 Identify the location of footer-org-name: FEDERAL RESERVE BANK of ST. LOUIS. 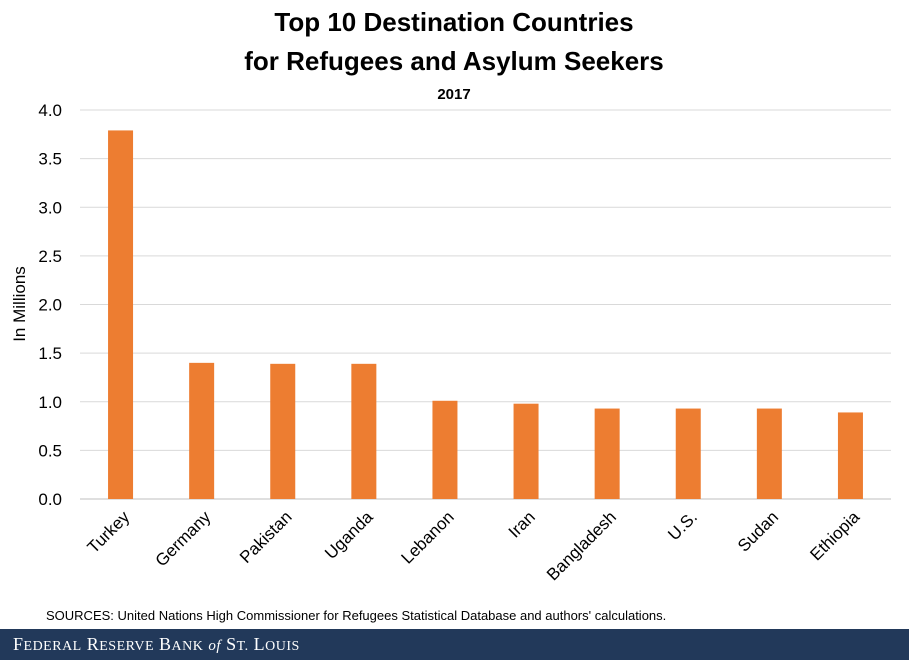
(156, 644).